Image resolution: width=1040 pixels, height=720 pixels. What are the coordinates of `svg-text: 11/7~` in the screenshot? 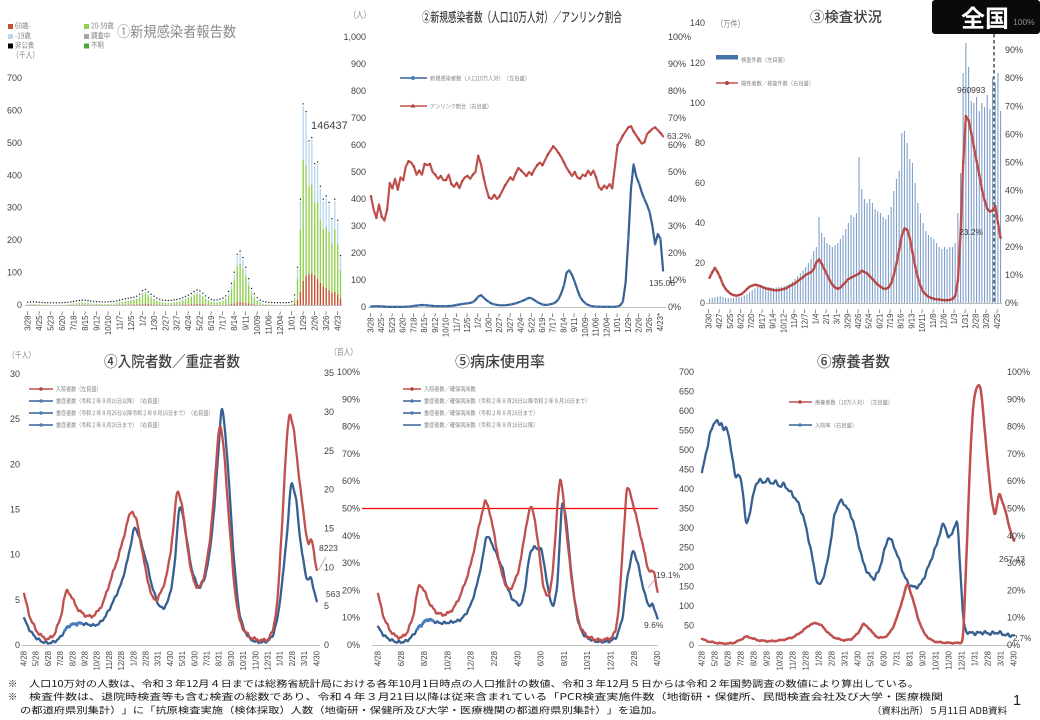 It's located at (456, 323).